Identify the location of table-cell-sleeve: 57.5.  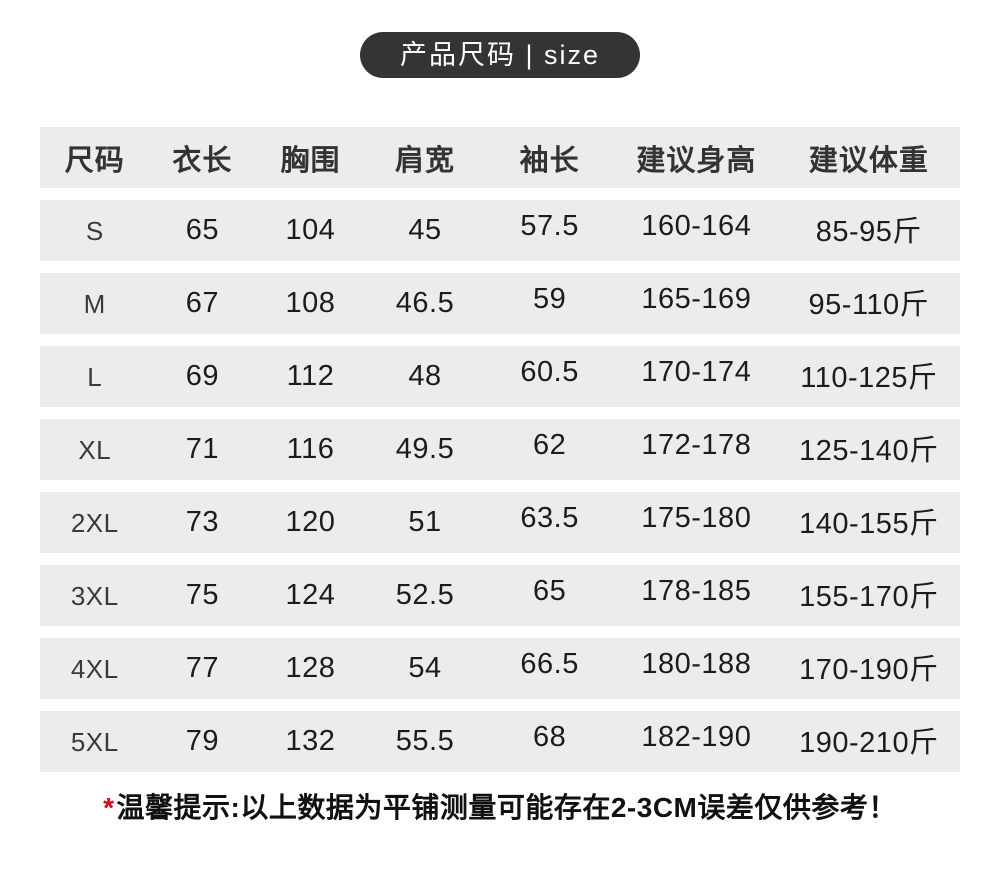
(549, 226).